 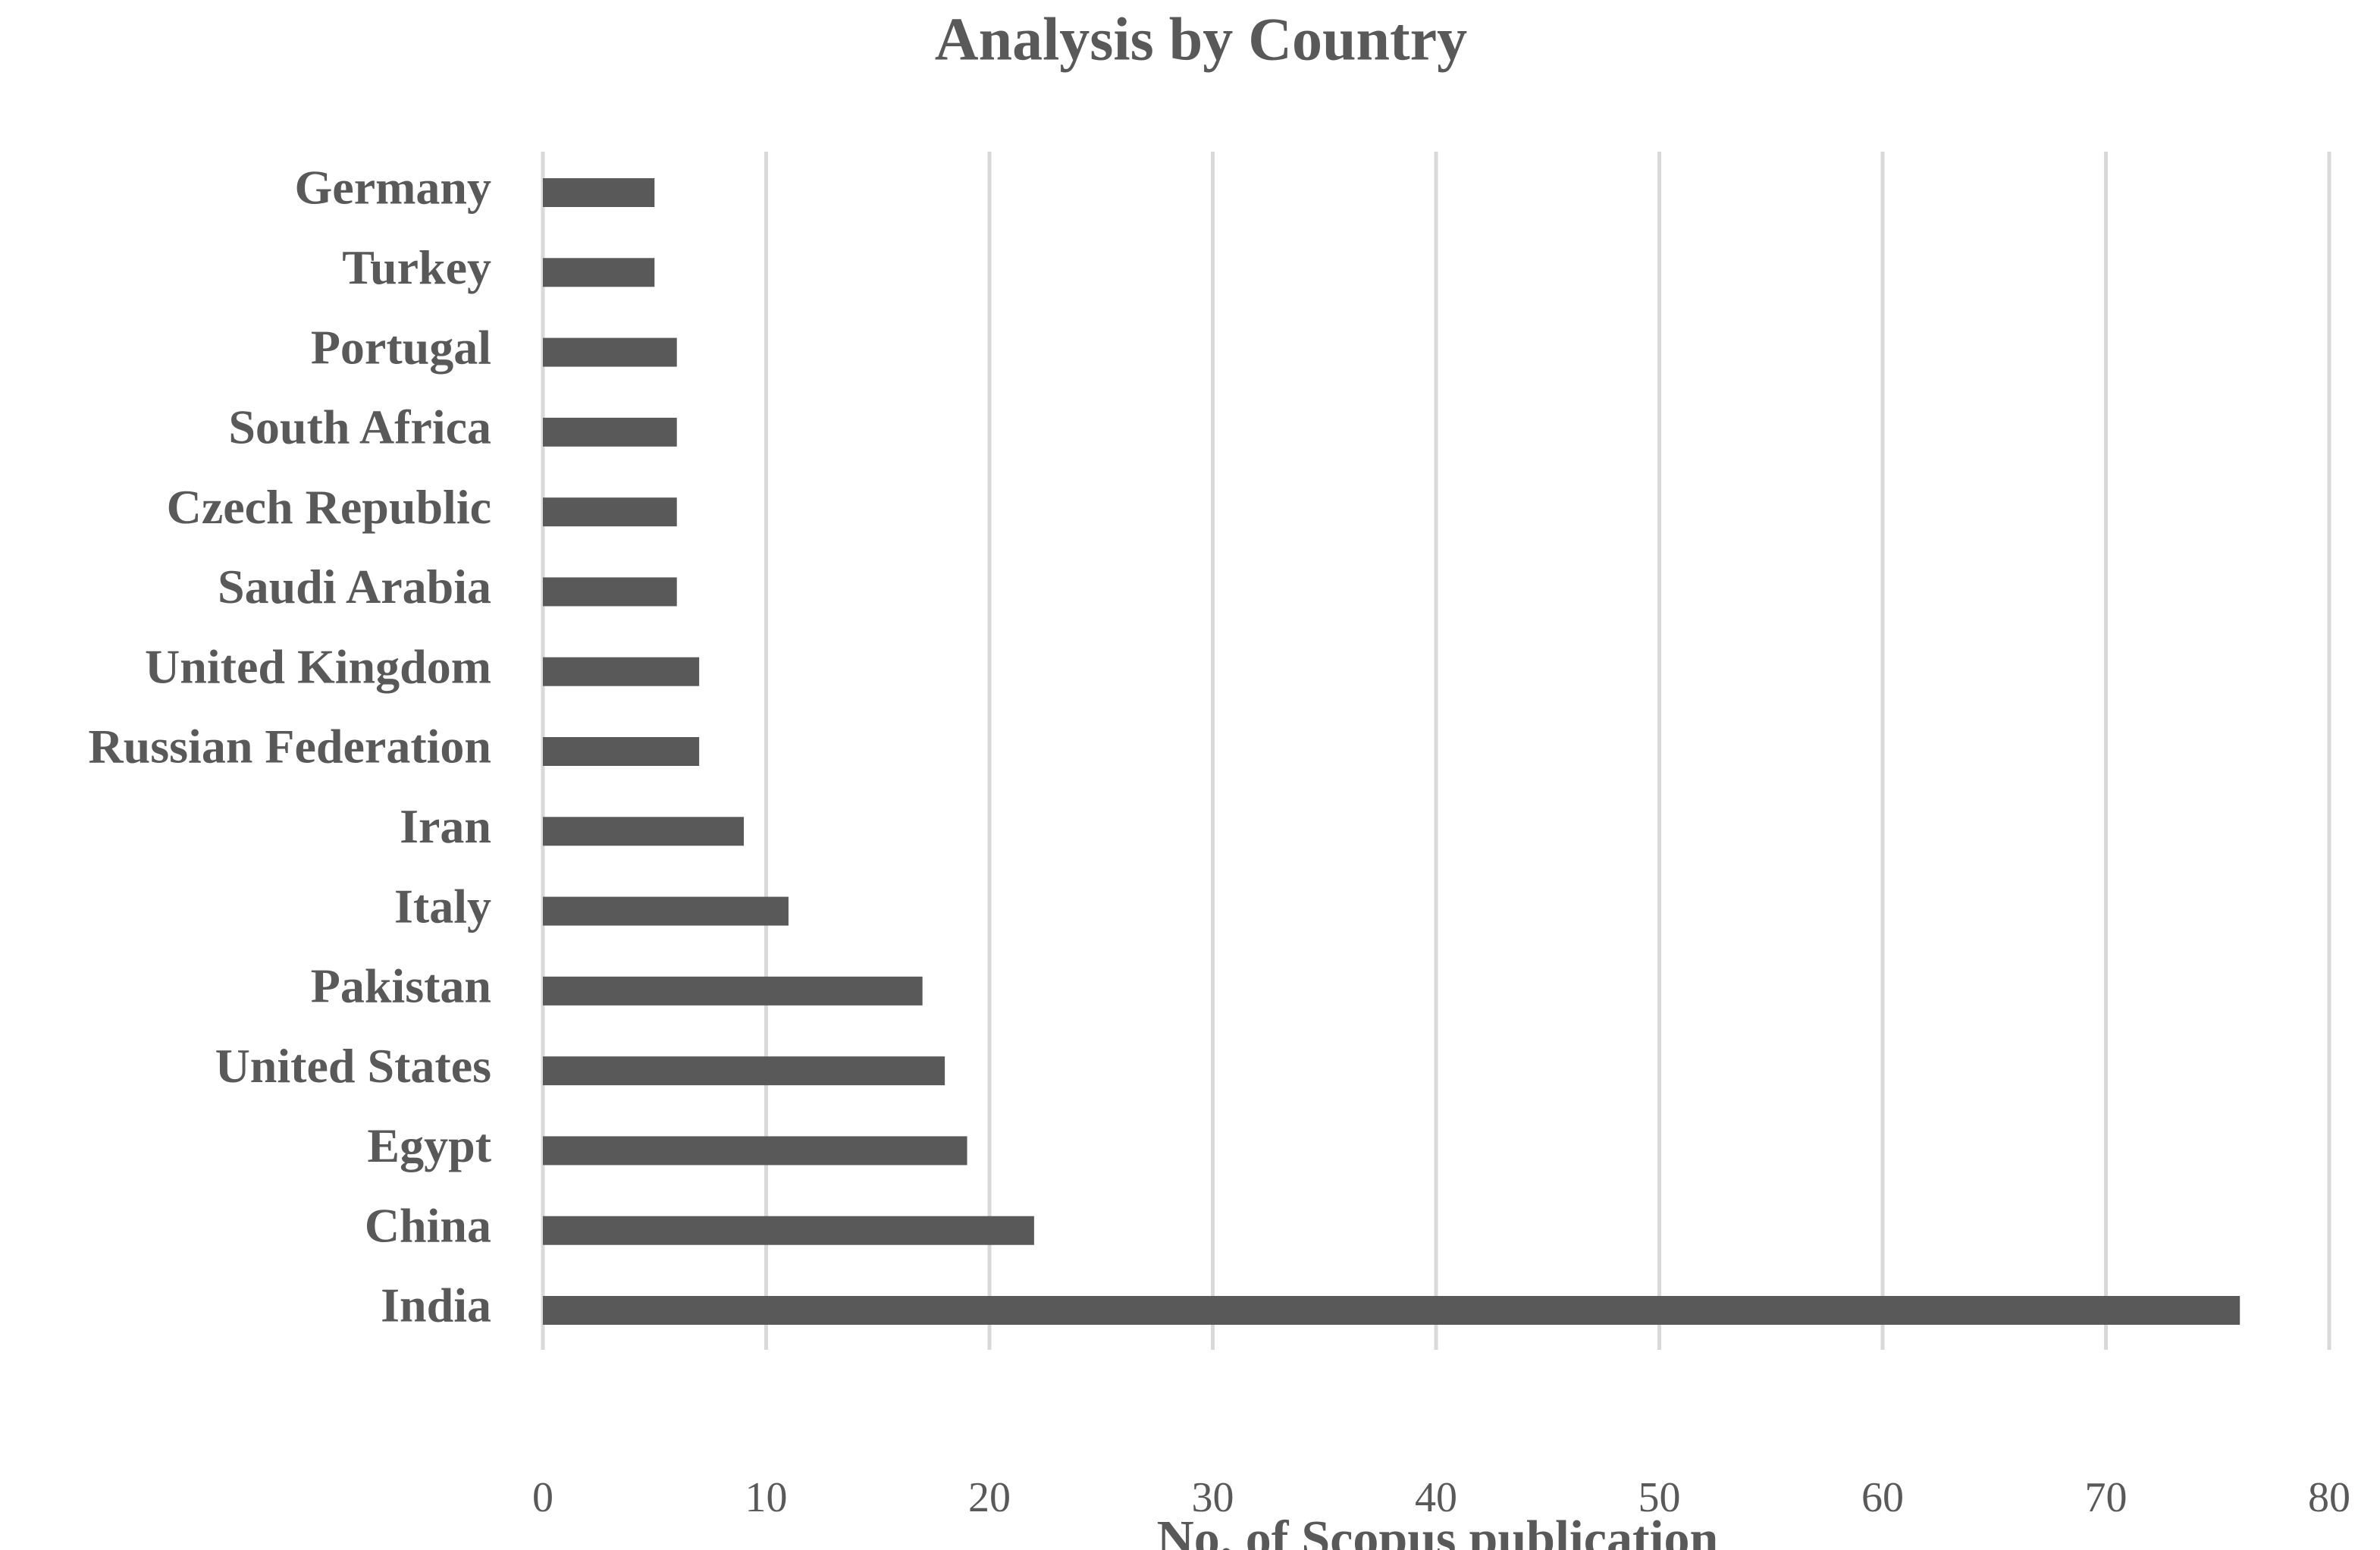 I want to click on y-tick-label: Czech Republic, so click(x=329, y=507).